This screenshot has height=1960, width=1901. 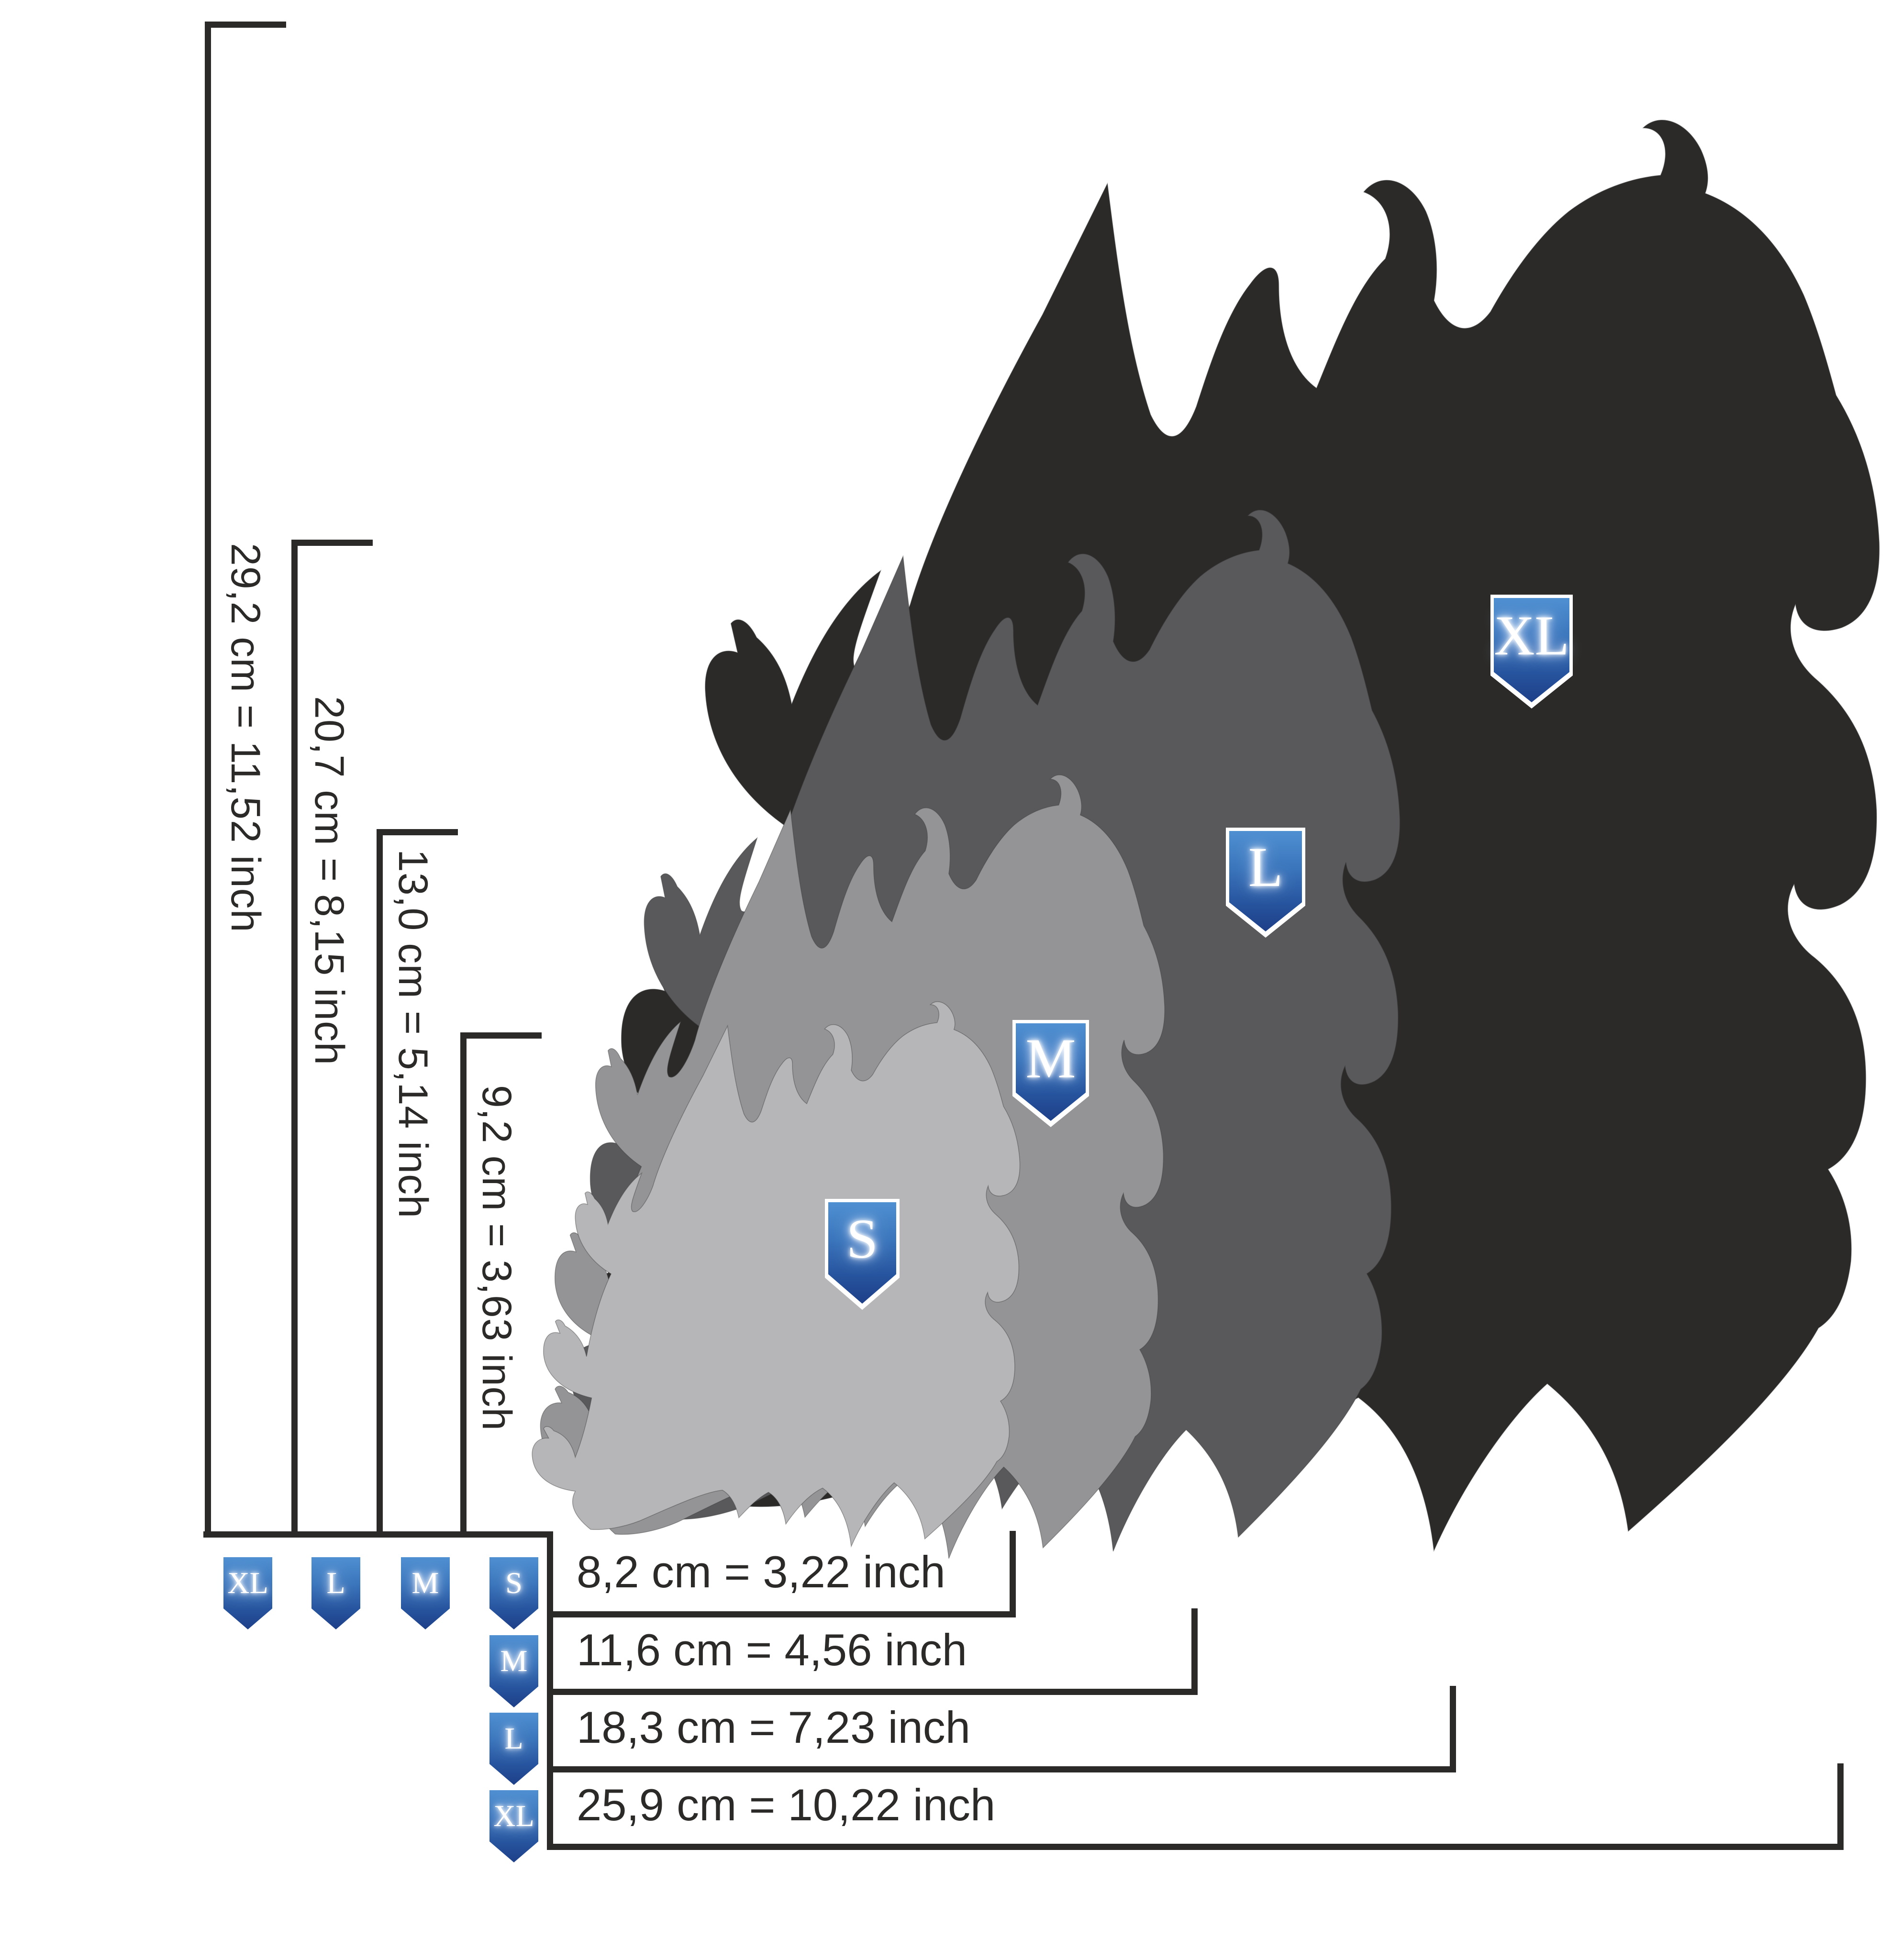 I want to click on width-label-s: 8,2 cm = 3,22 inch, so click(x=761, y=1572).